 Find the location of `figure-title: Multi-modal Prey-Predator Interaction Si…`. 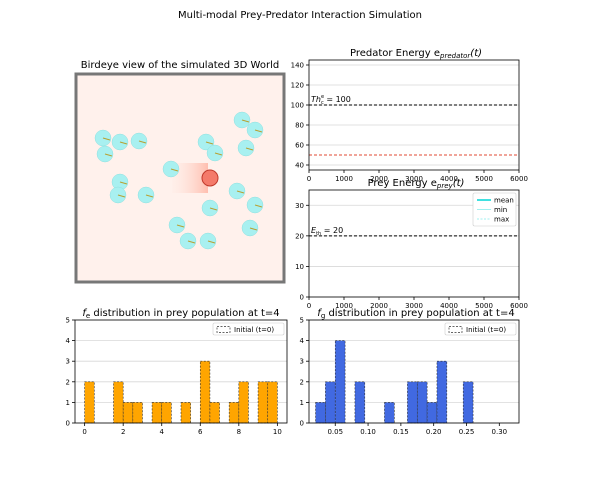

figure-title: Multi-modal Prey-Predator Interaction Si… is located at coordinates (300, 15).